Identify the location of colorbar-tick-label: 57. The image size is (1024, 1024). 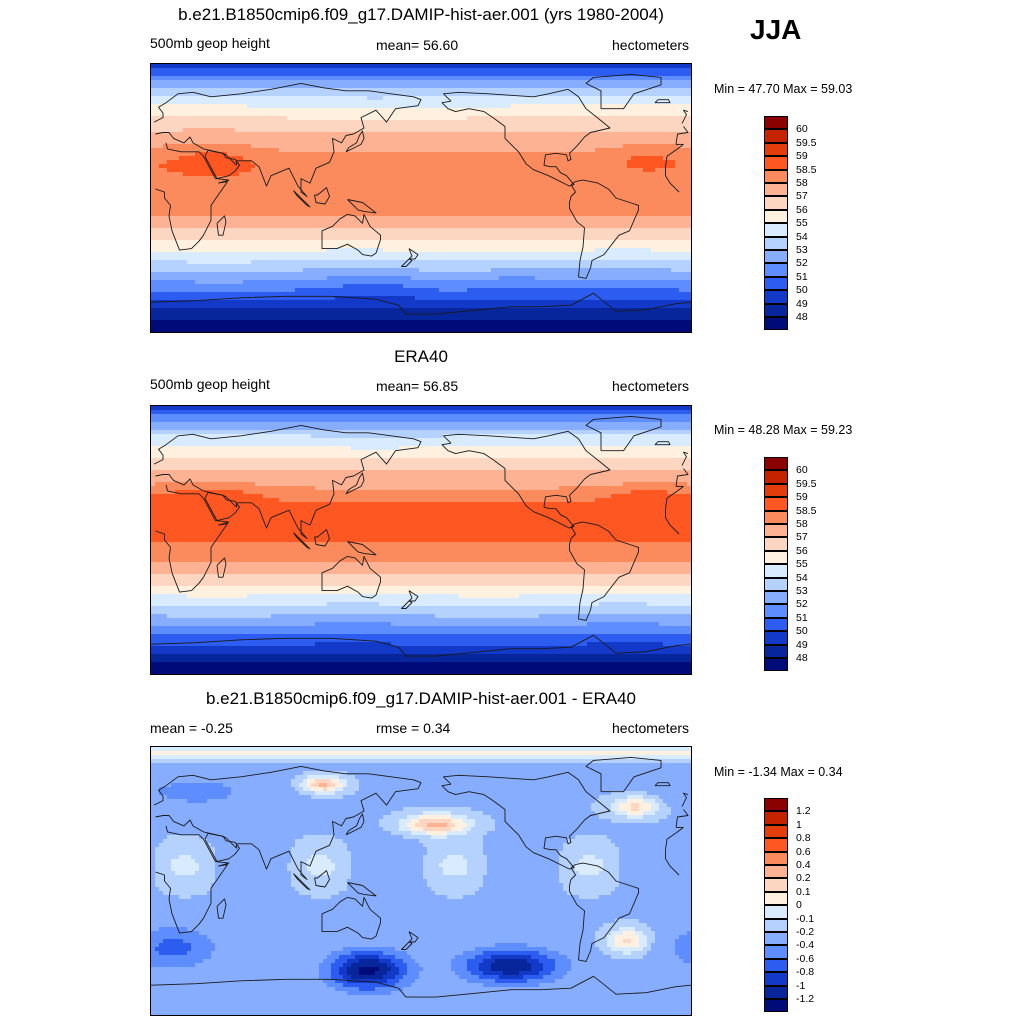
(802, 537).